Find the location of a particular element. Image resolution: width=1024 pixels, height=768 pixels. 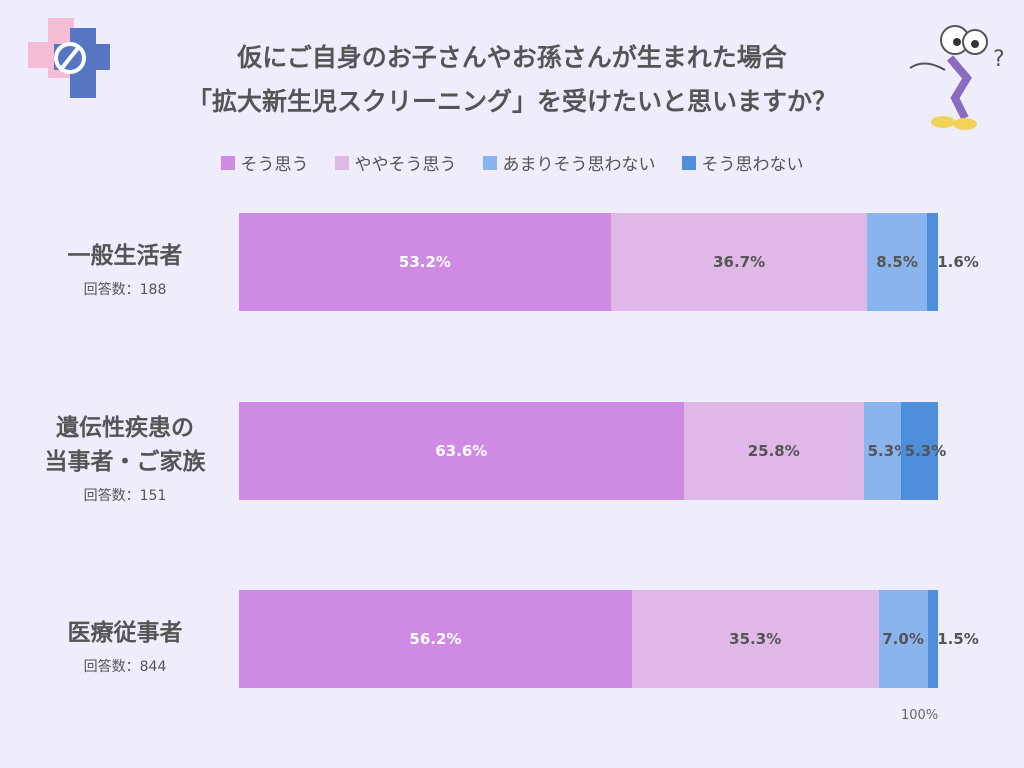

legend-label: そう思わない is located at coordinates (752, 165).